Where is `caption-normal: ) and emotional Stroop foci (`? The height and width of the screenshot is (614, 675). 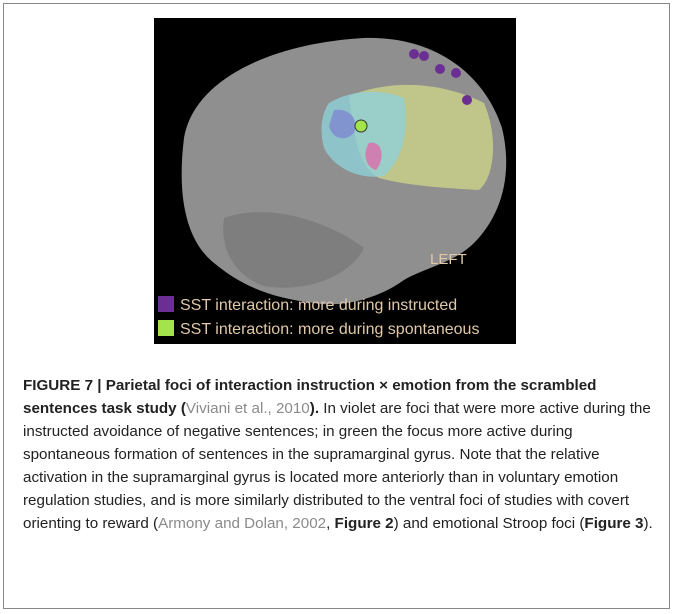 caption-normal: ) and emotional Stroop foci ( is located at coordinates (489, 523).